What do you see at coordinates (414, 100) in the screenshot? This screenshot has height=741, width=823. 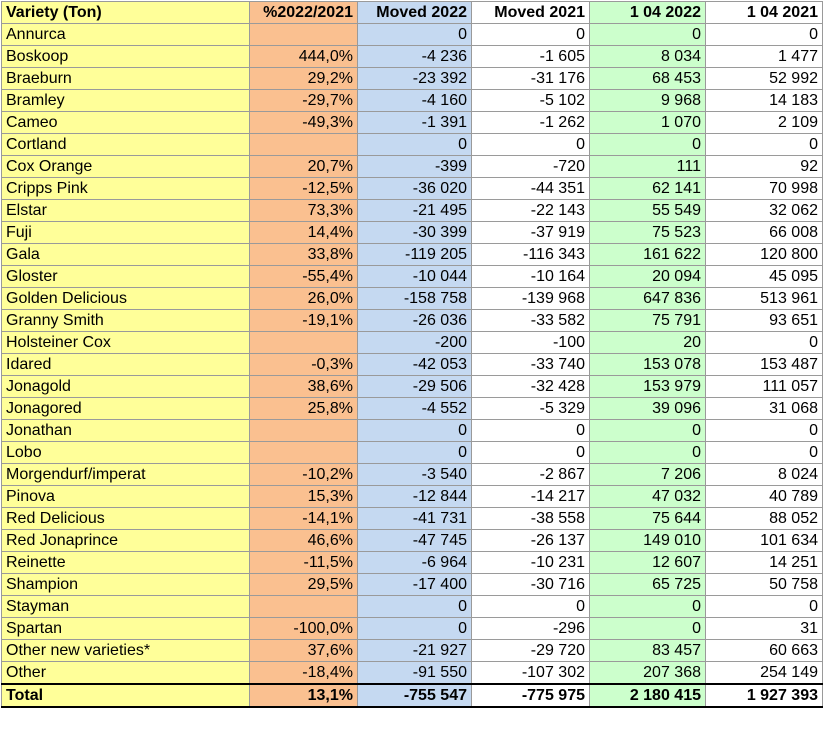 I see `cell-moved-2022: -4 160` at bounding box center [414, 100].